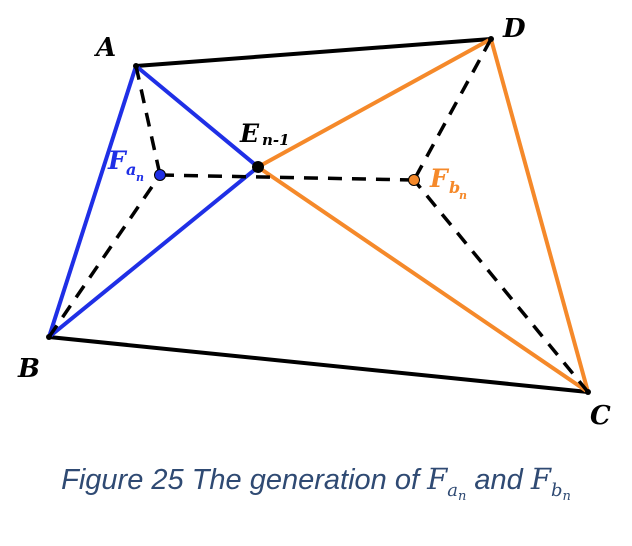 The image size is (632, 546). Describe the element at coordinates (160, 175) in the screenshot. I see `point-Fa-dot` at that location.